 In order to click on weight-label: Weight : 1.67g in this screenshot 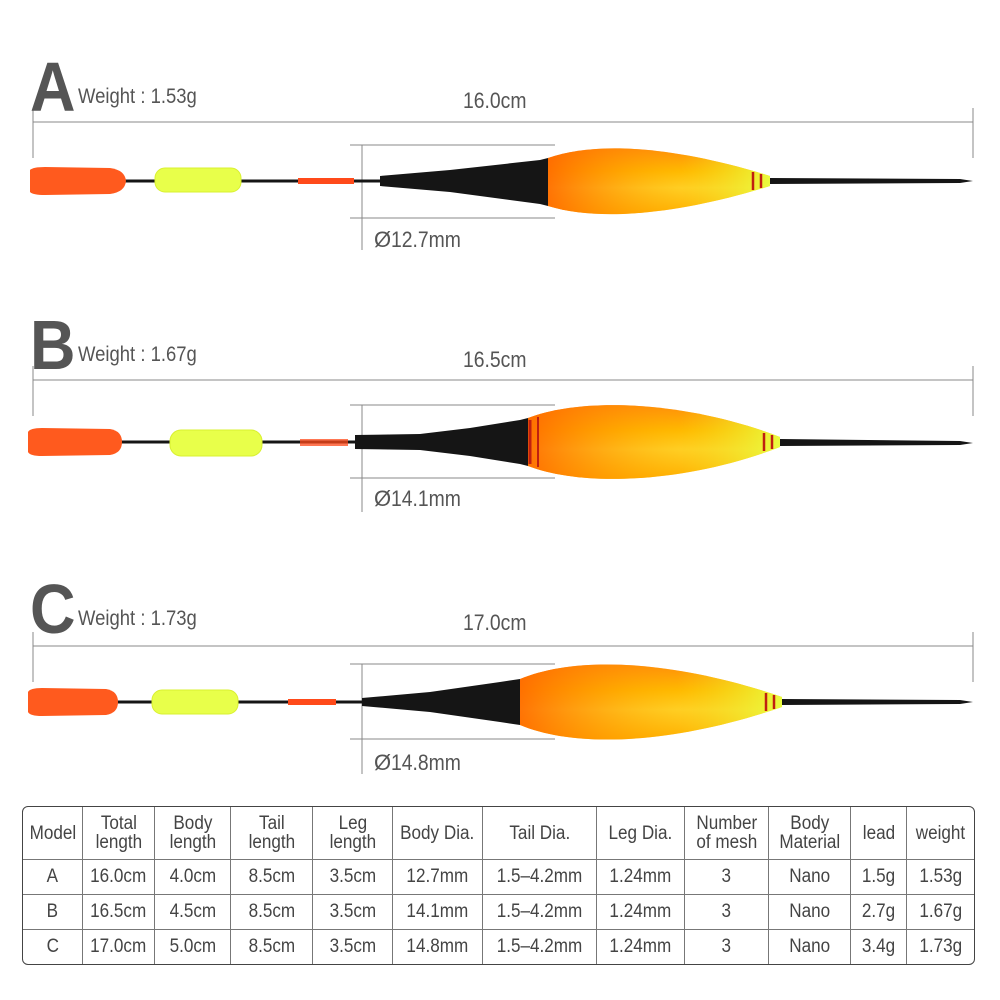, I will do `click(137, 354)`.